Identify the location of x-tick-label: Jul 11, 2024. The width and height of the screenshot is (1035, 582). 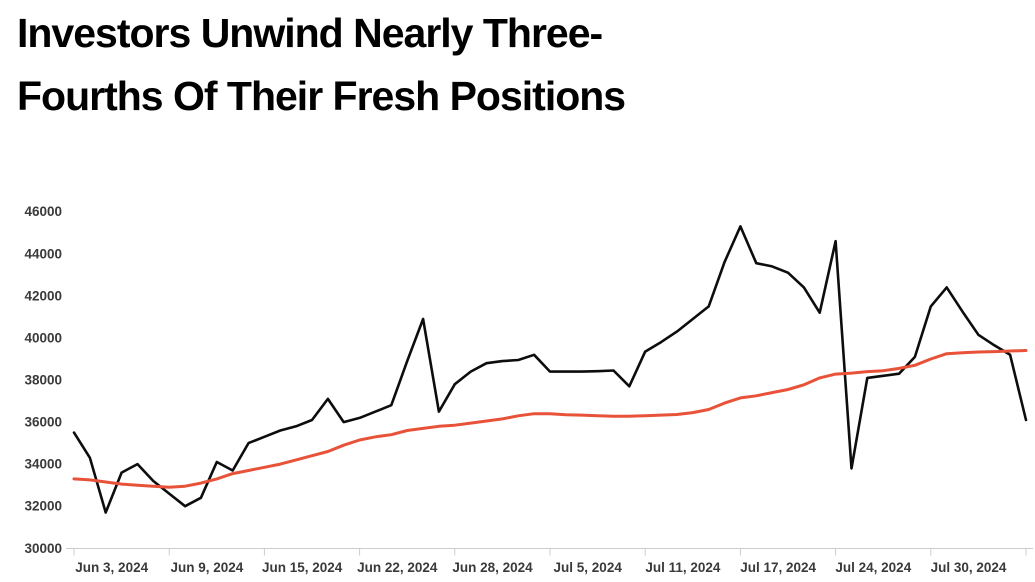
(683, 567).